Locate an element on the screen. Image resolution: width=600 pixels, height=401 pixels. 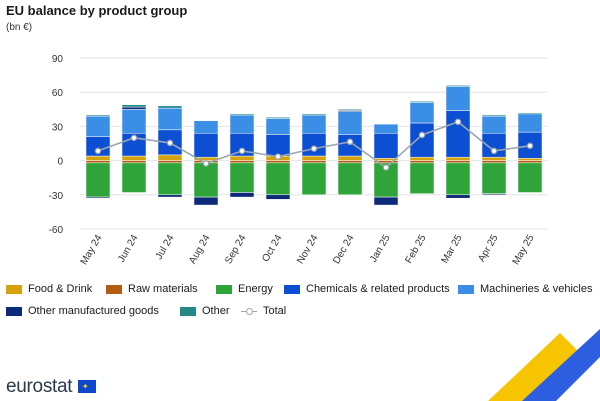
x-tick-label: May 24 is located at coordinates (92, 250).